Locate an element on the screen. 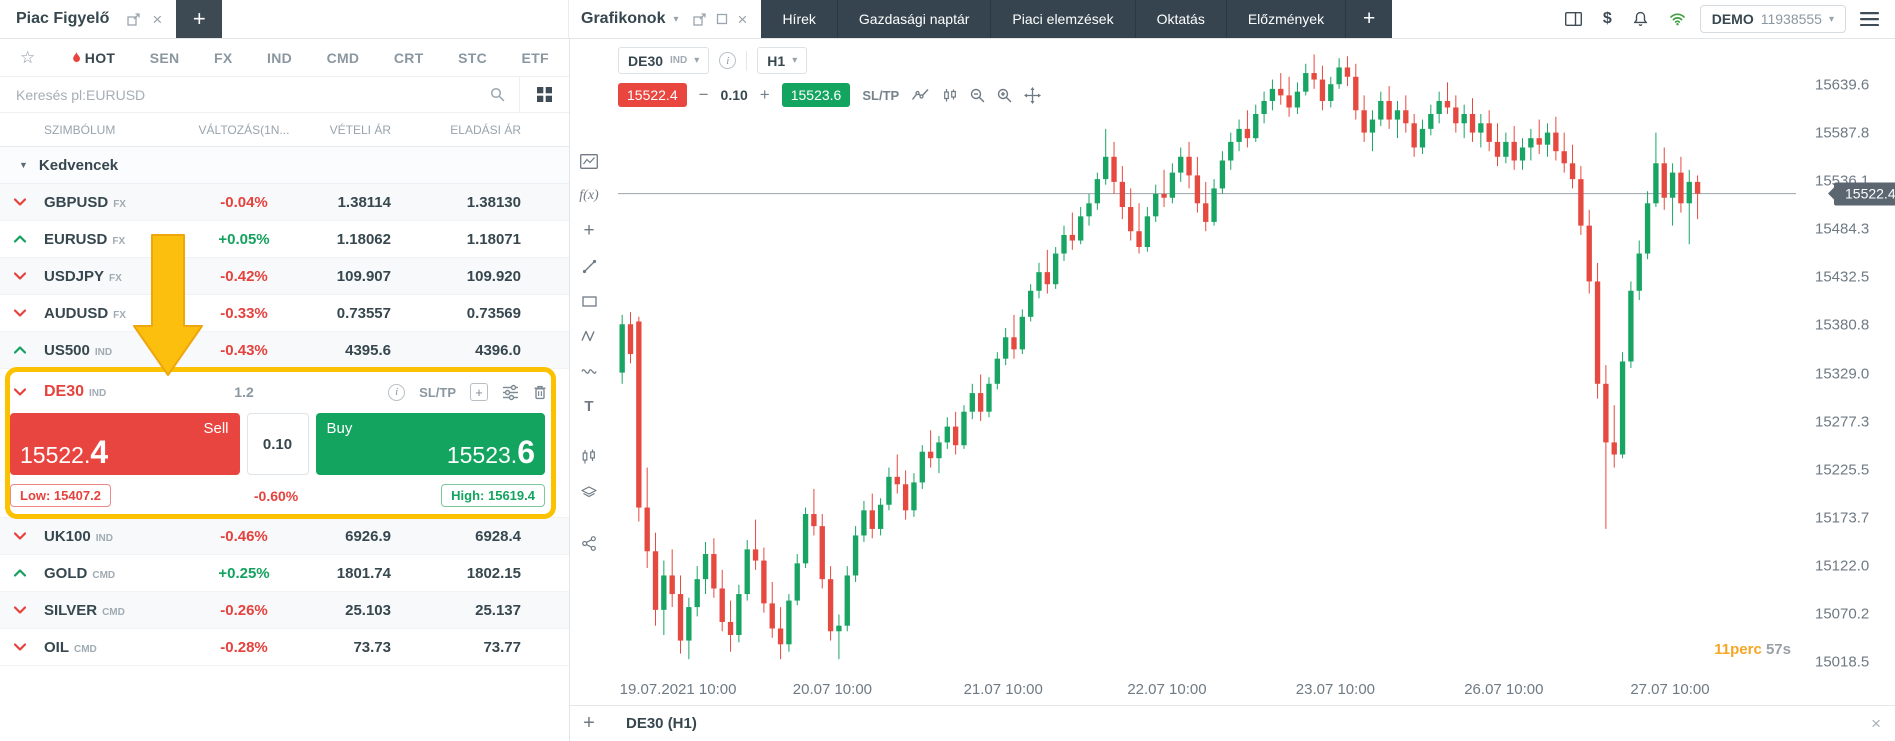 The height and width of the screenshot is (741, 1895). favorites-group-header: ▼ Kedvencek is located at coordinates (284, 165).